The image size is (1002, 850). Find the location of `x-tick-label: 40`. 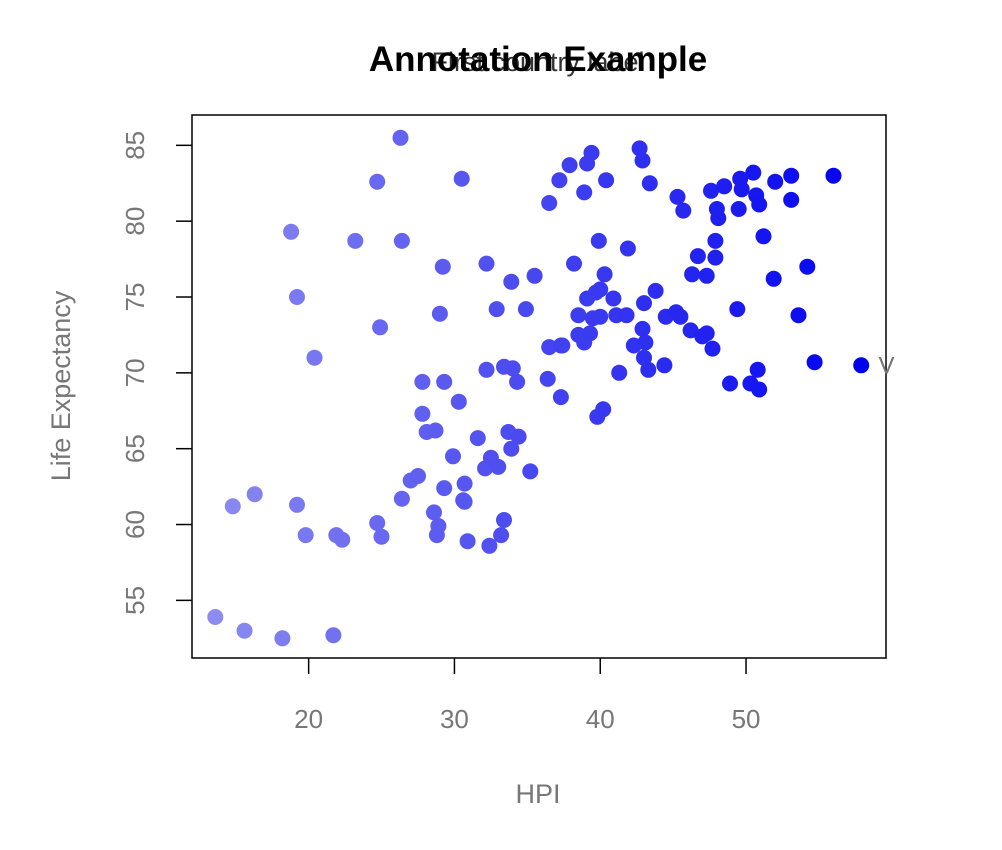

x-tick-label: 40 is located at coordinates (600, 719).